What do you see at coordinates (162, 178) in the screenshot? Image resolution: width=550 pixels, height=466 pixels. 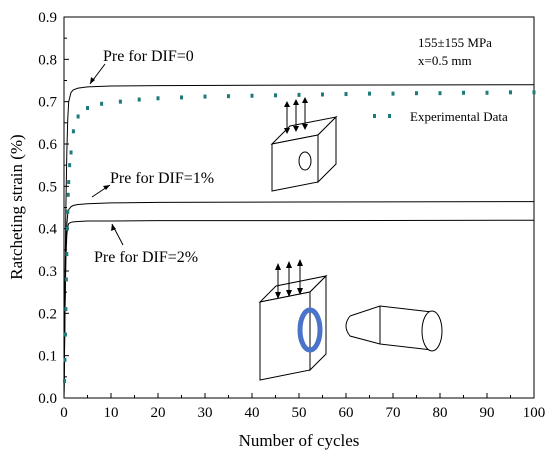 I see `label-dif1: Pre for DIF=1%` at bounding box center [162, 178].